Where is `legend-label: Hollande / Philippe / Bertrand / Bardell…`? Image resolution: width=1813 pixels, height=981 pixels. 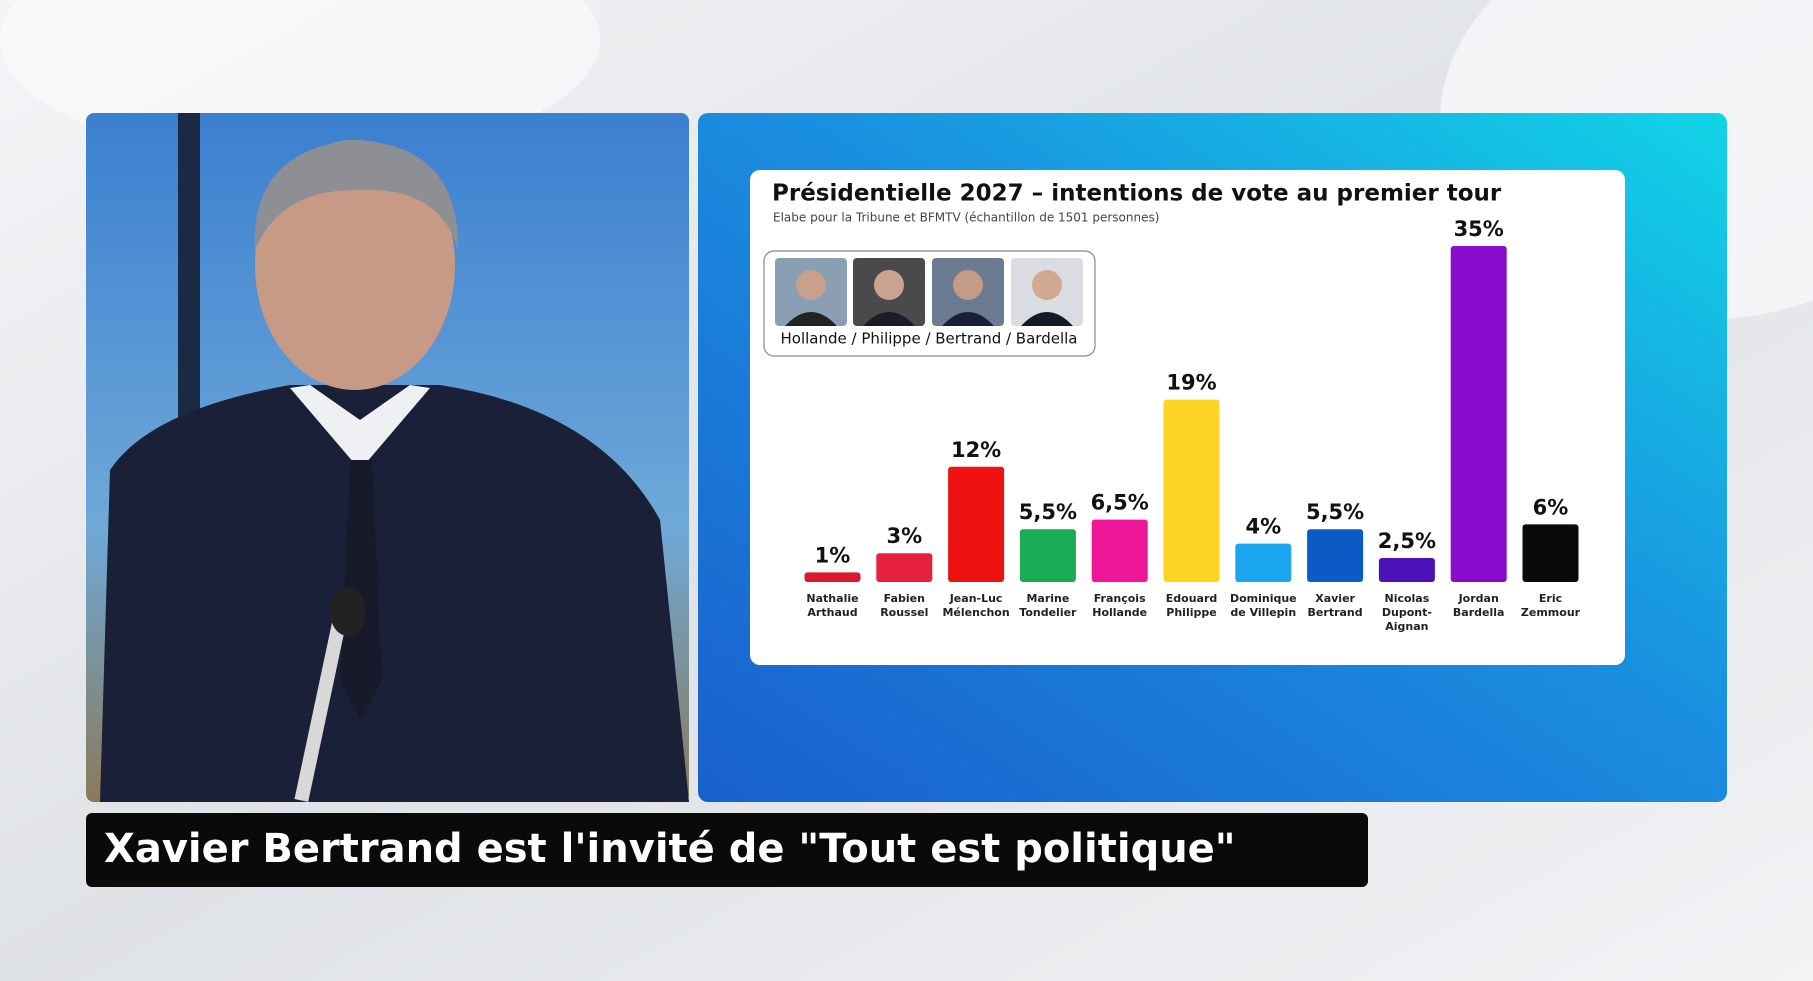
legend-label: Hollande / Philippe / Bertrand / Bardell… is located at coordinates (929, 339).